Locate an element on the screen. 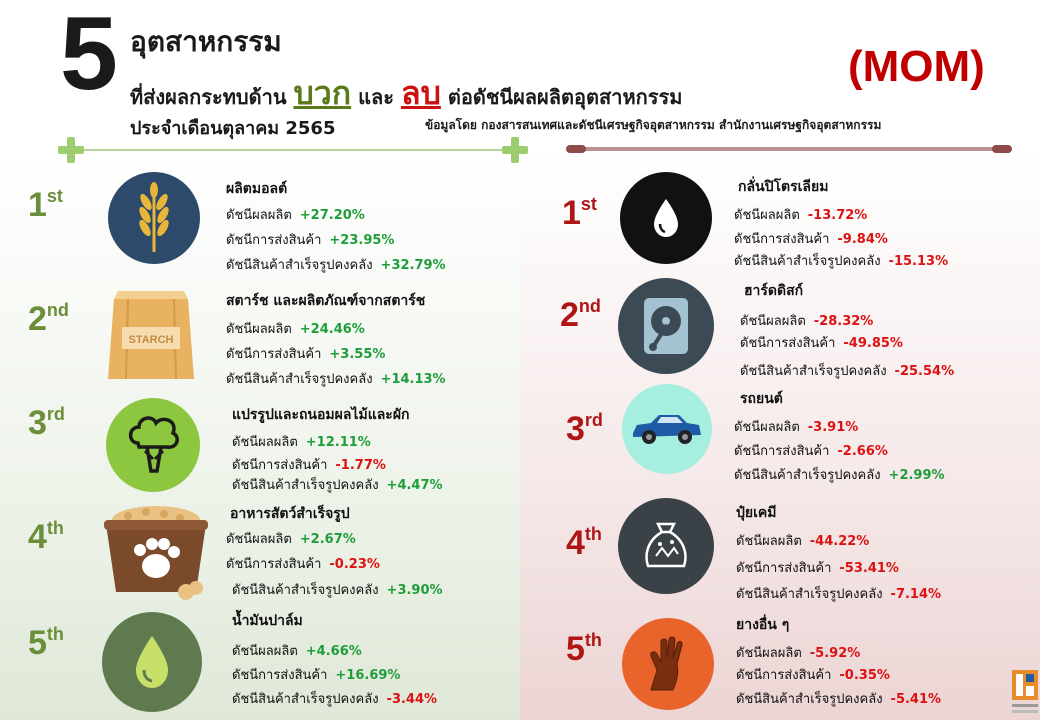  stat-shipment: ดัชนีการส่งสินค้า -1.77% is located at coordinates (309, 465).